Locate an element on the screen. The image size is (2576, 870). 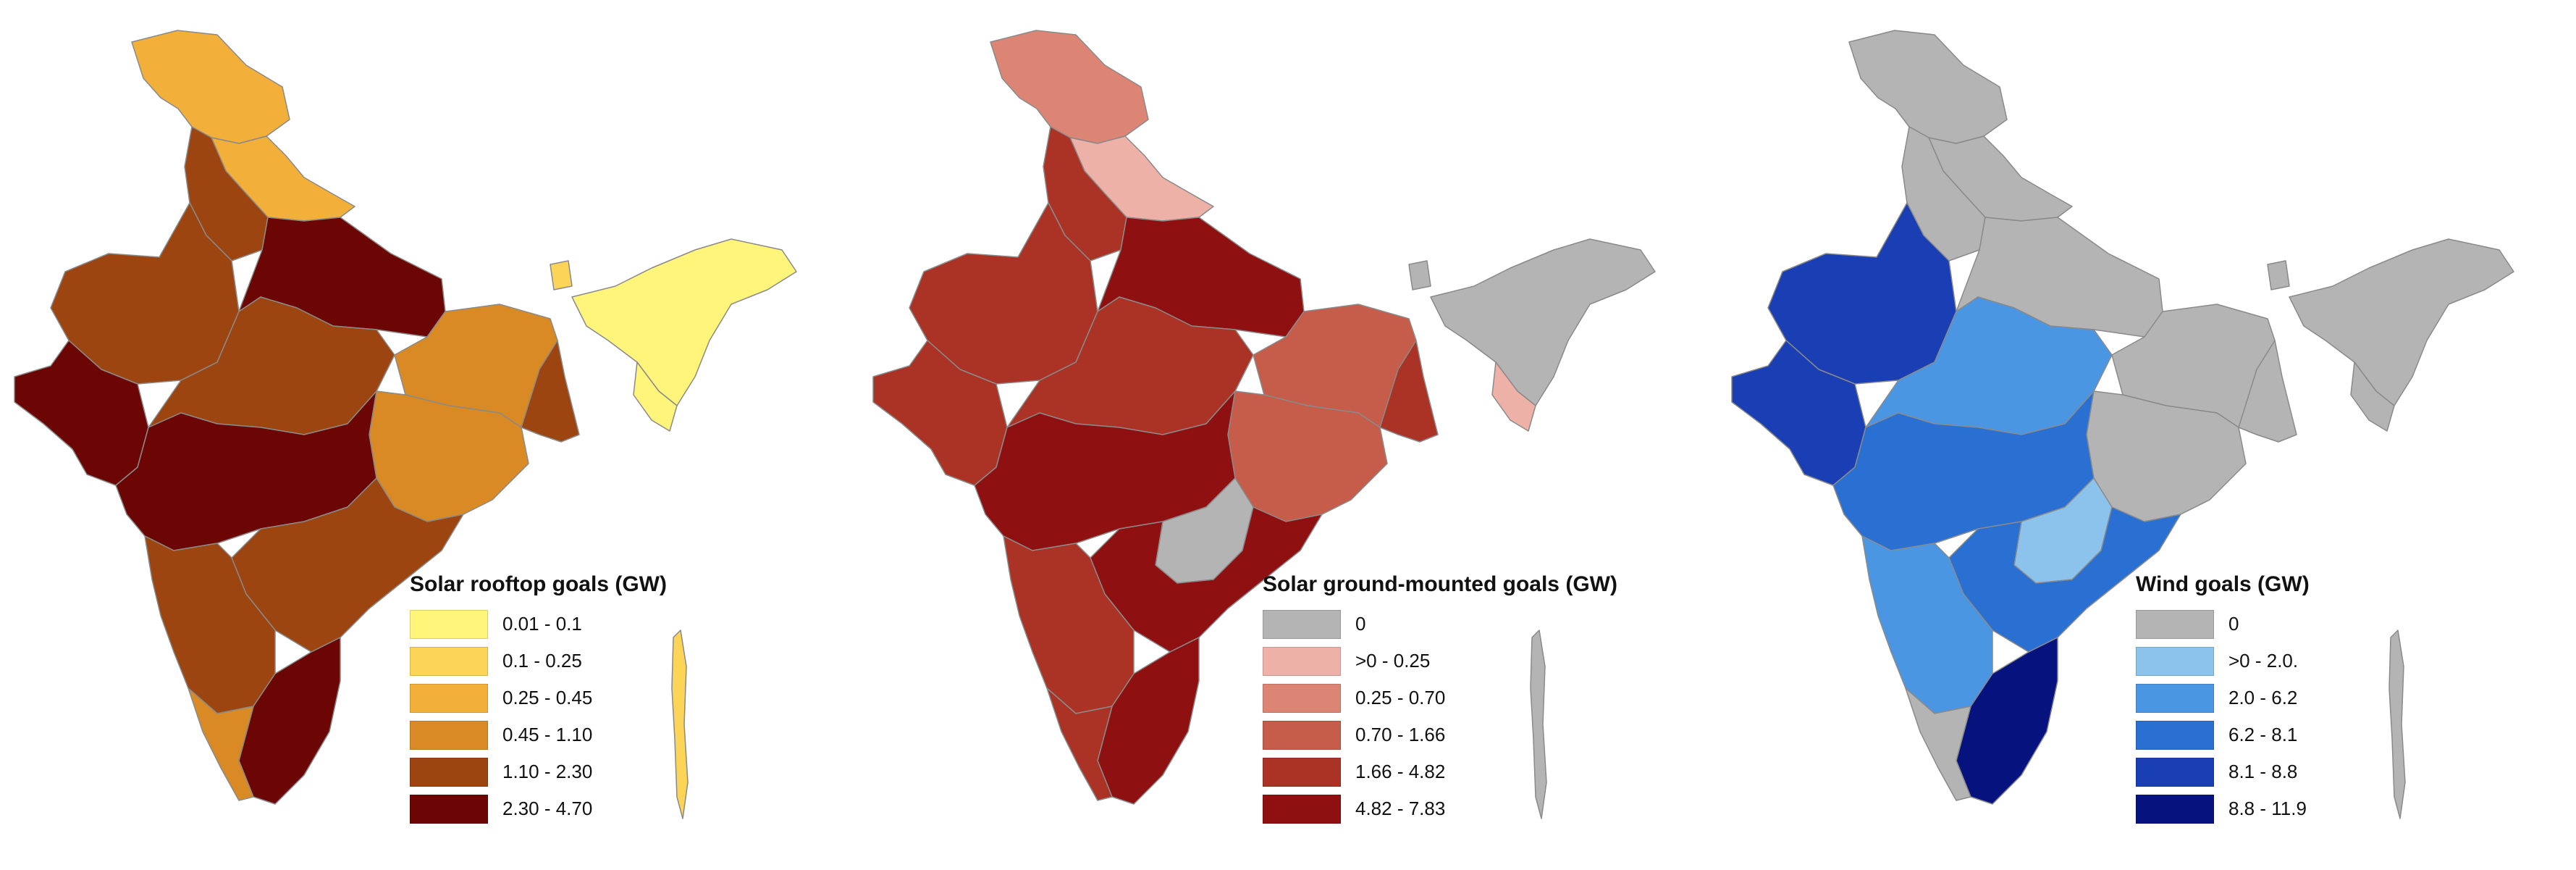
legend-label: 2.30 - 4.70 is located at coordinates (547, 808).